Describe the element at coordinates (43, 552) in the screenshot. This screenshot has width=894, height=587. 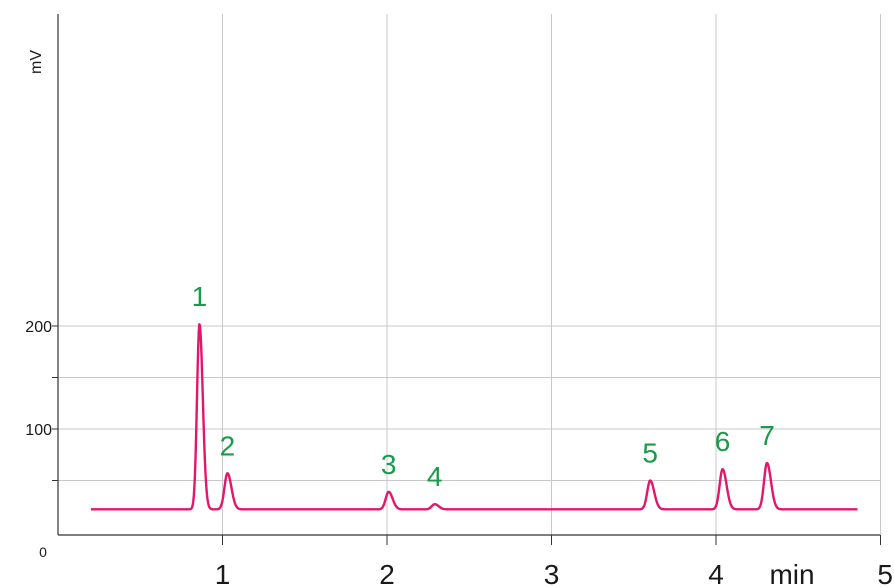
I see `y-tick-label: 0` at that location.